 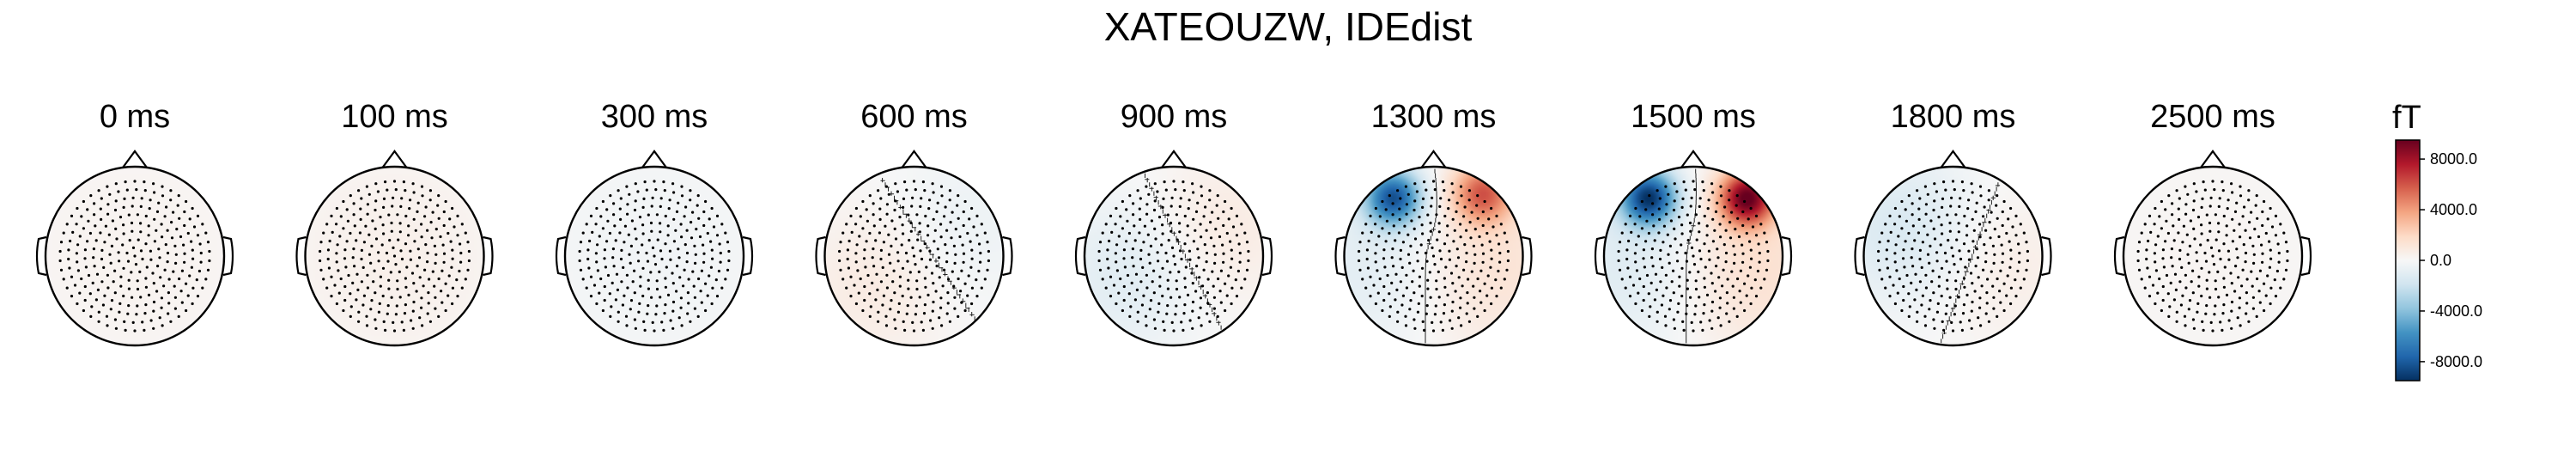 I want to click on colorbar-tick-label: -8000.0, so click(x=2456, y=361).